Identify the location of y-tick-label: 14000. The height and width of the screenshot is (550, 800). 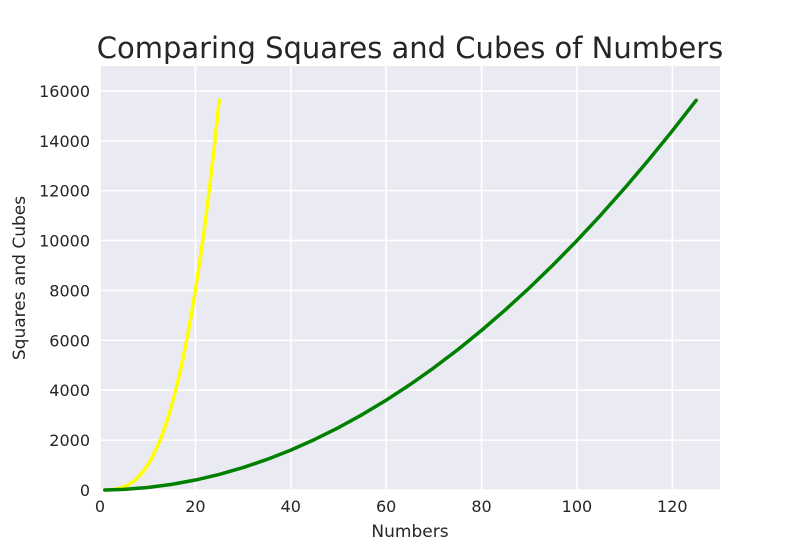
(64, 141).